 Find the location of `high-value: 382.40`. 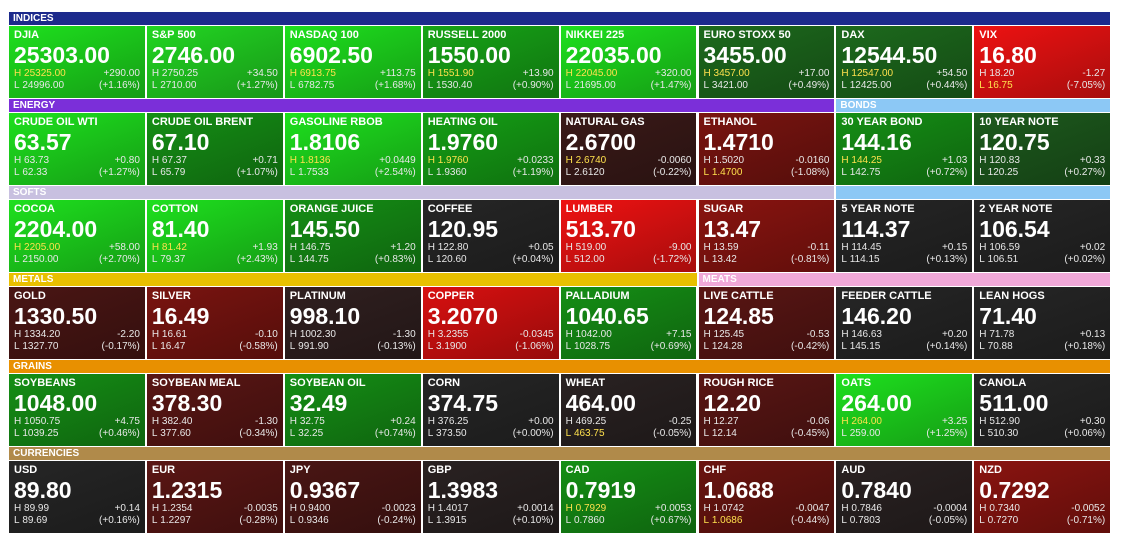

high-value: 382.40 is located at coordinates (177, 421).